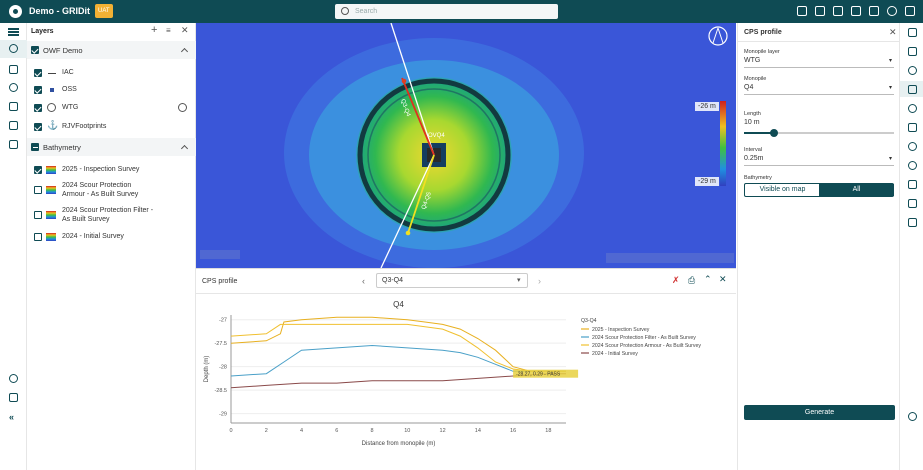 The image size is (923, 470). I want to click on monopile-layer-select: WTG ▾, so click(819, 62).